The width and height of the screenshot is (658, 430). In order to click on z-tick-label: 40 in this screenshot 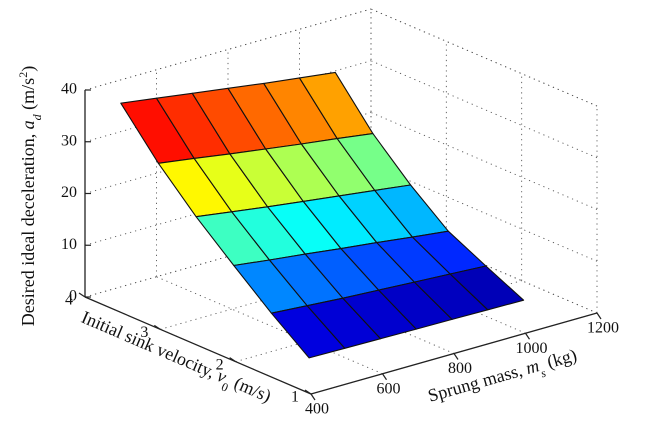, I will do `click(69, 89)`.